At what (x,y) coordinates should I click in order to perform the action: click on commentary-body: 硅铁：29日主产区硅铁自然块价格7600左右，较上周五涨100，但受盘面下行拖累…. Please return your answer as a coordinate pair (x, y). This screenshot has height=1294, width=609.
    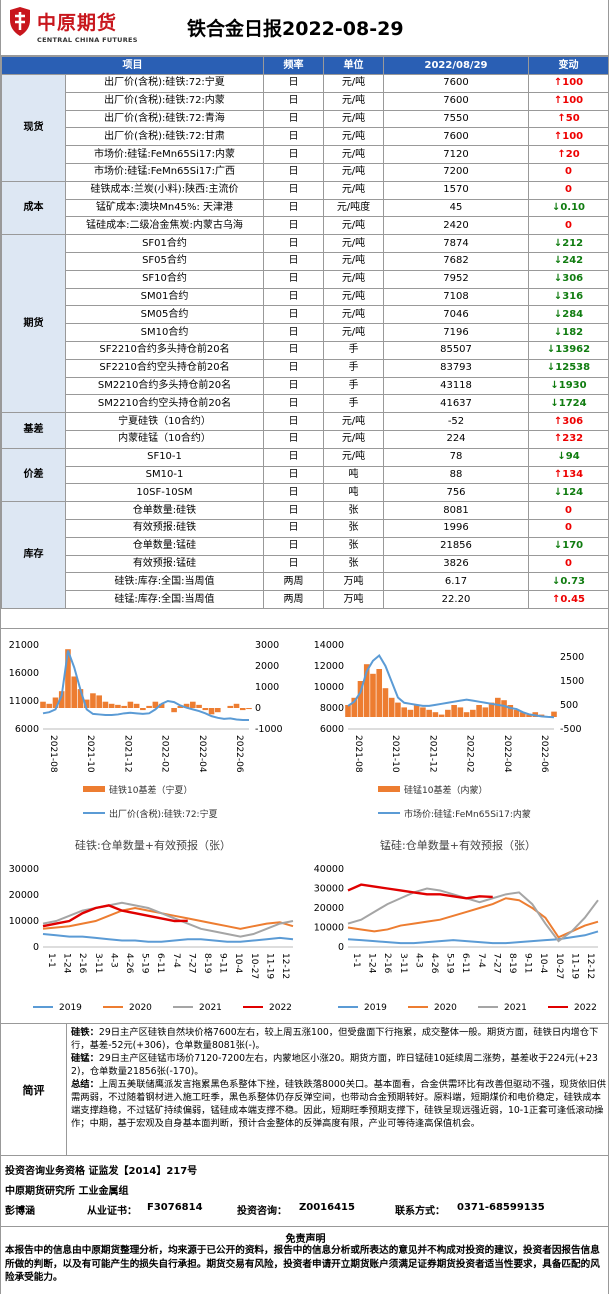
    Looking at the image, I should click on (338, 1078).